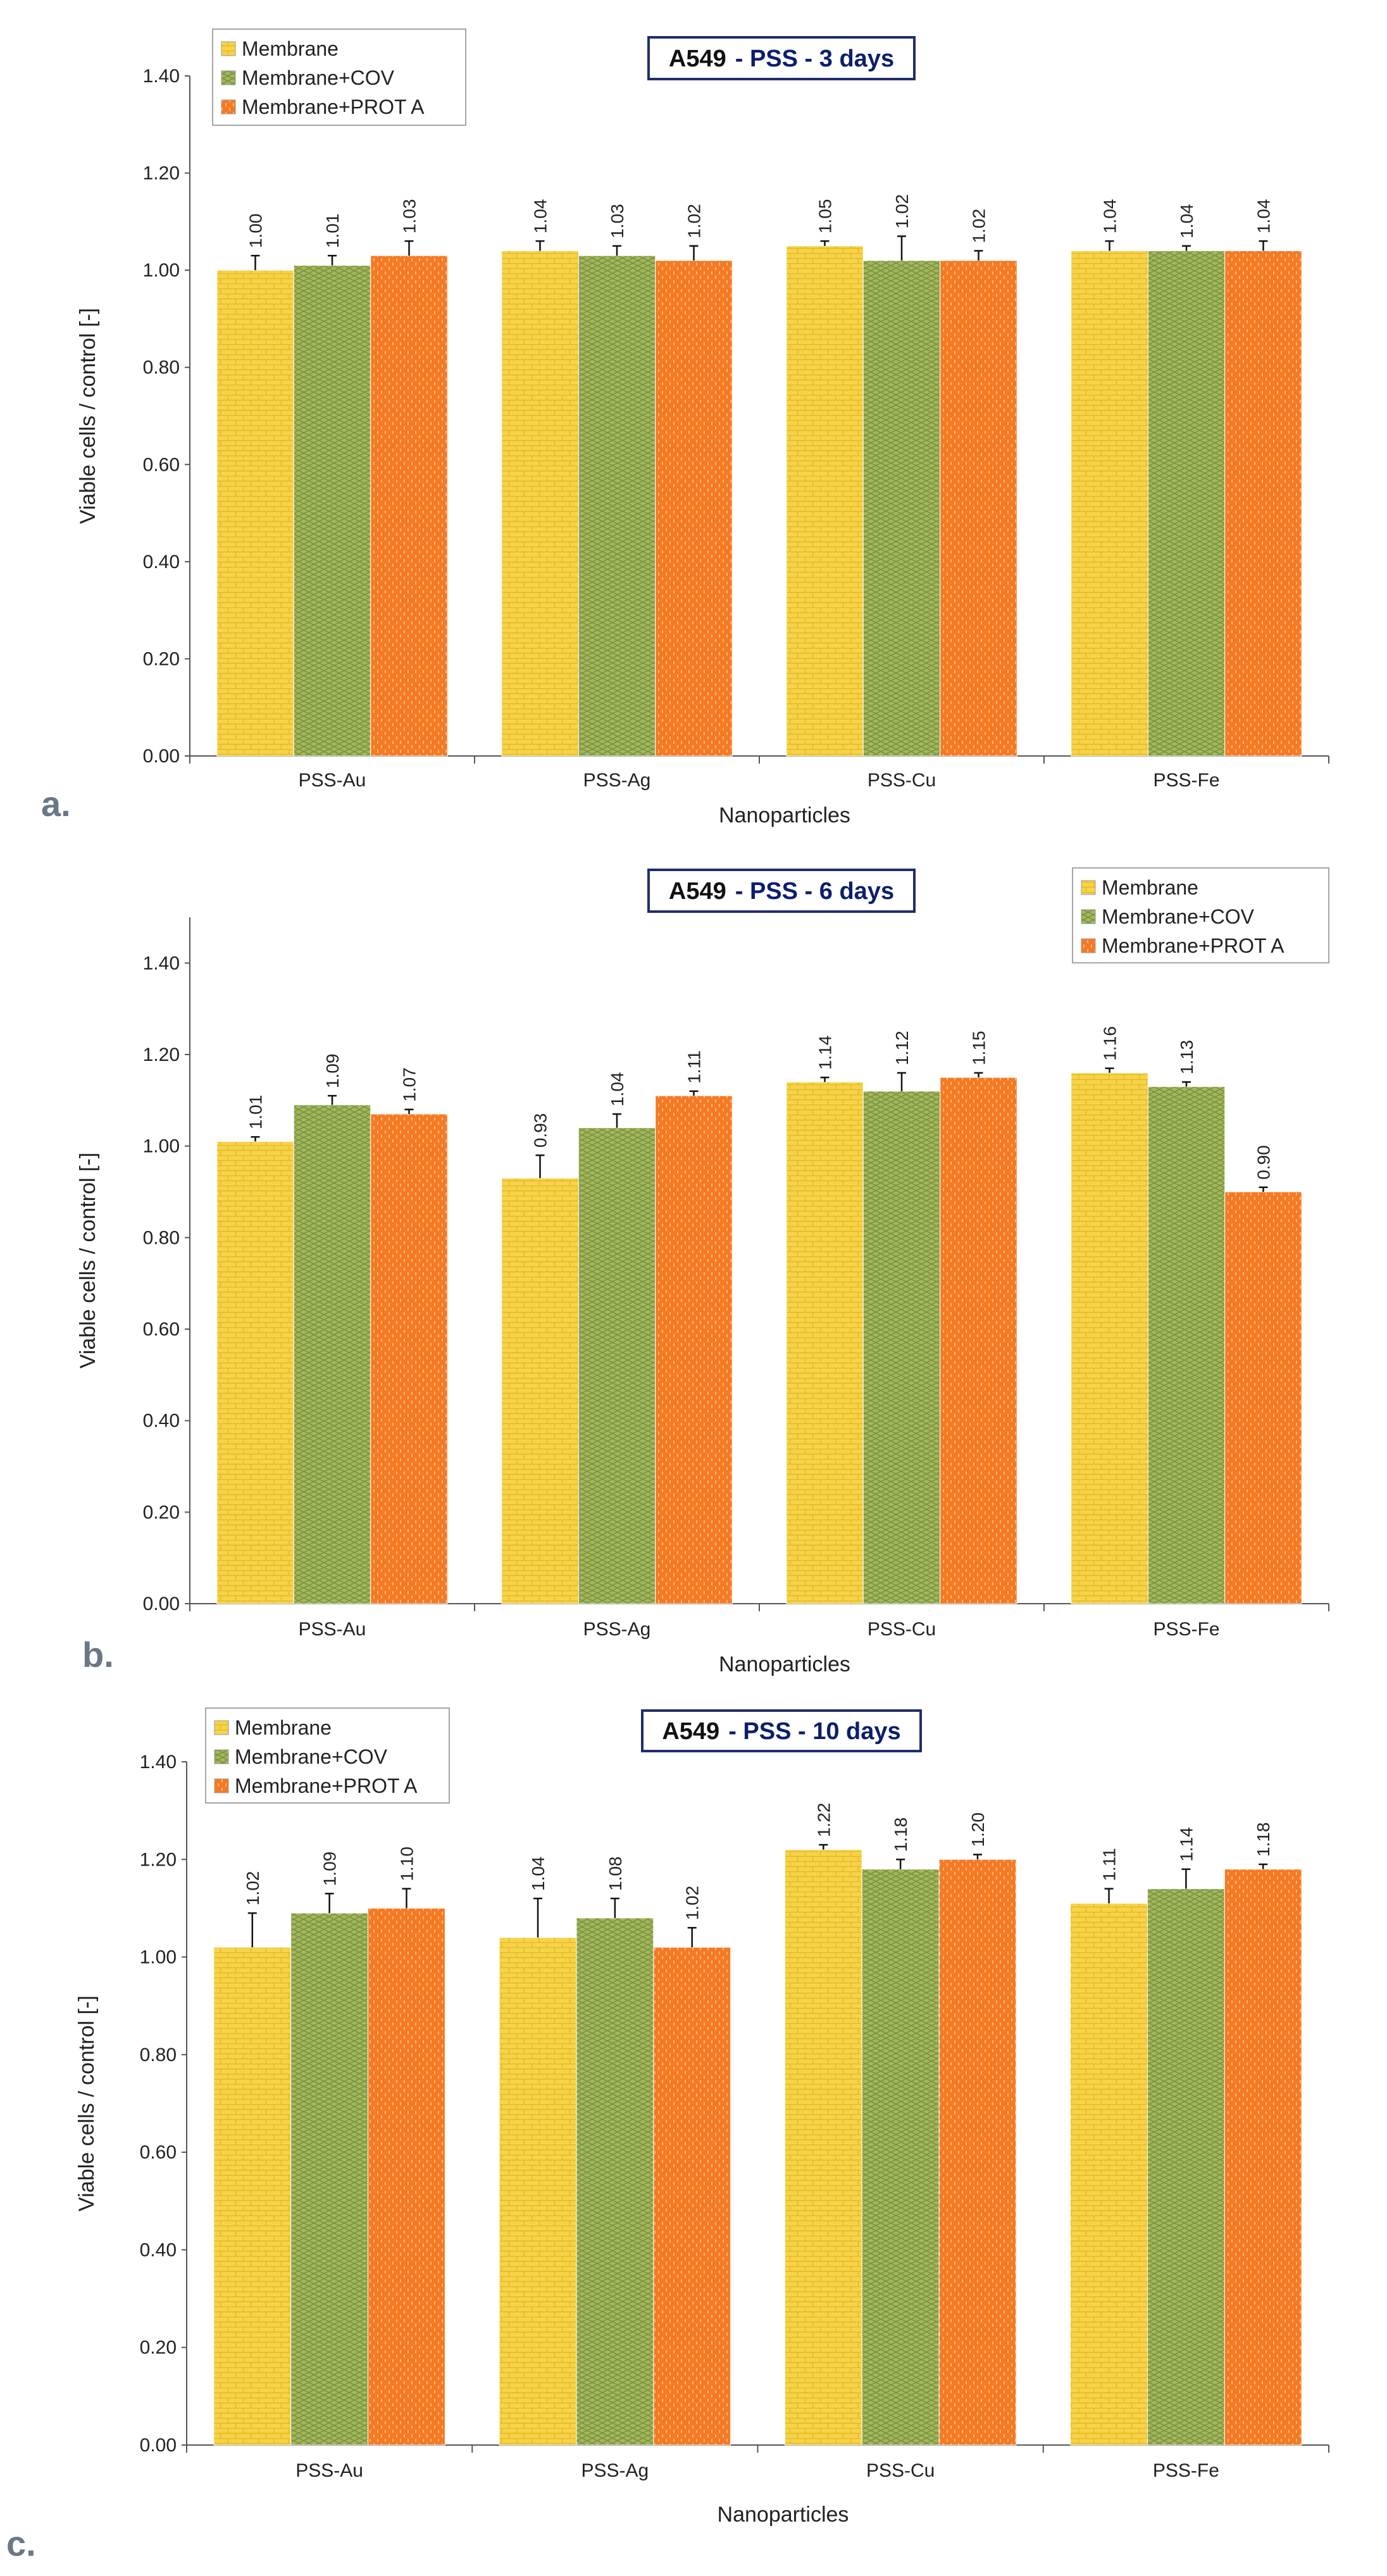 Image resolution: width=1387 pixels, height=2576 pixels. Describe the element at coordinates (410, 217) in the screenshot. I see `data-label: 1.03` at that location.